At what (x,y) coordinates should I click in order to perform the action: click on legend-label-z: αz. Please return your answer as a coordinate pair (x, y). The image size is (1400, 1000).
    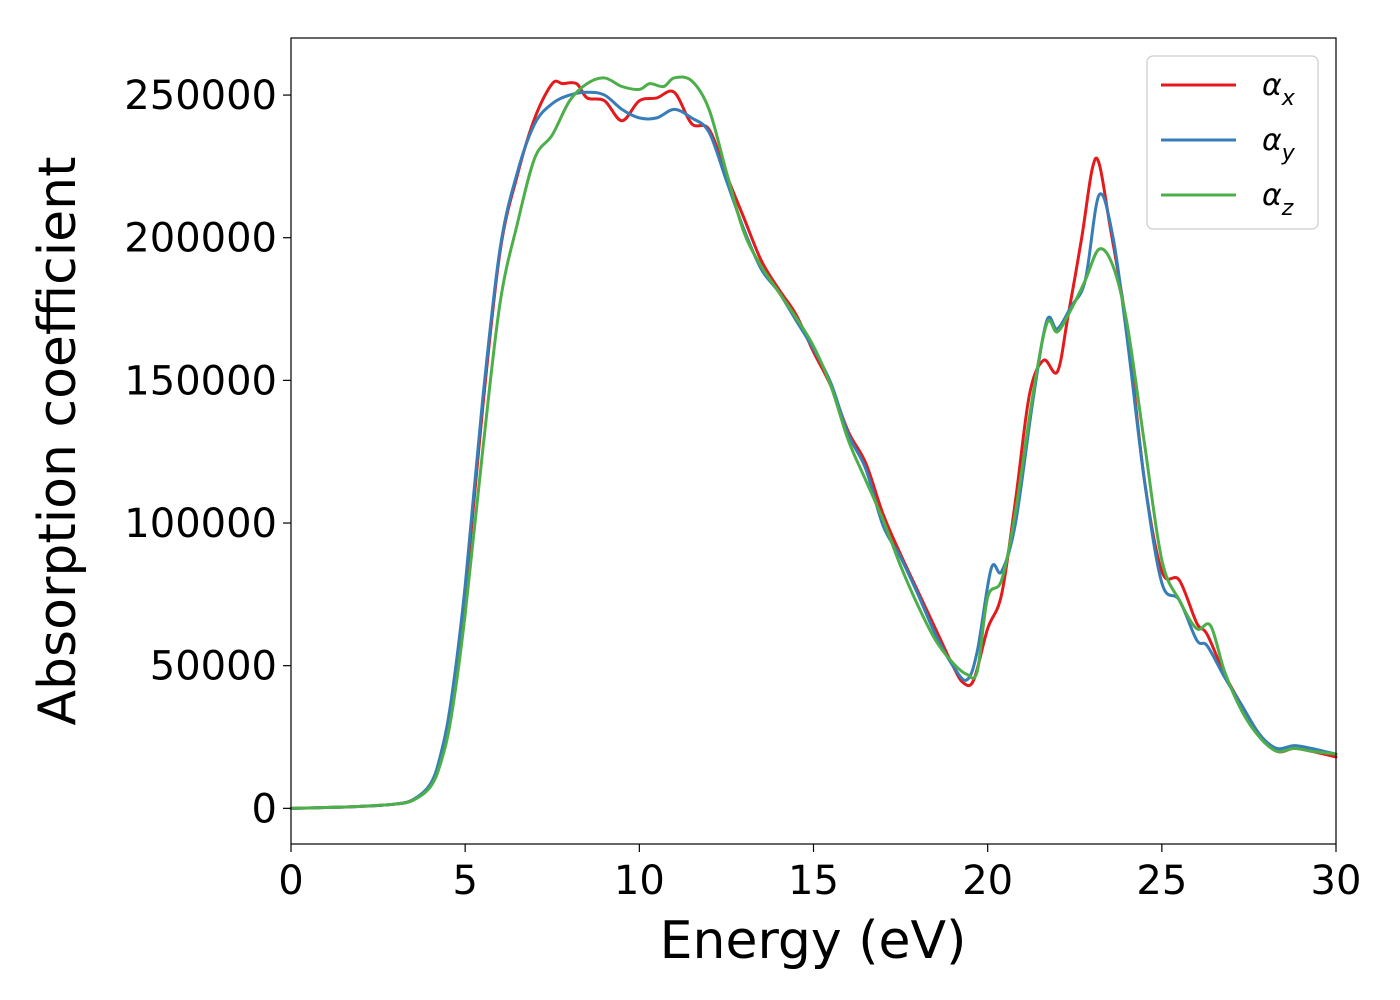
    Looking at the image, I should click on (1278, 199).